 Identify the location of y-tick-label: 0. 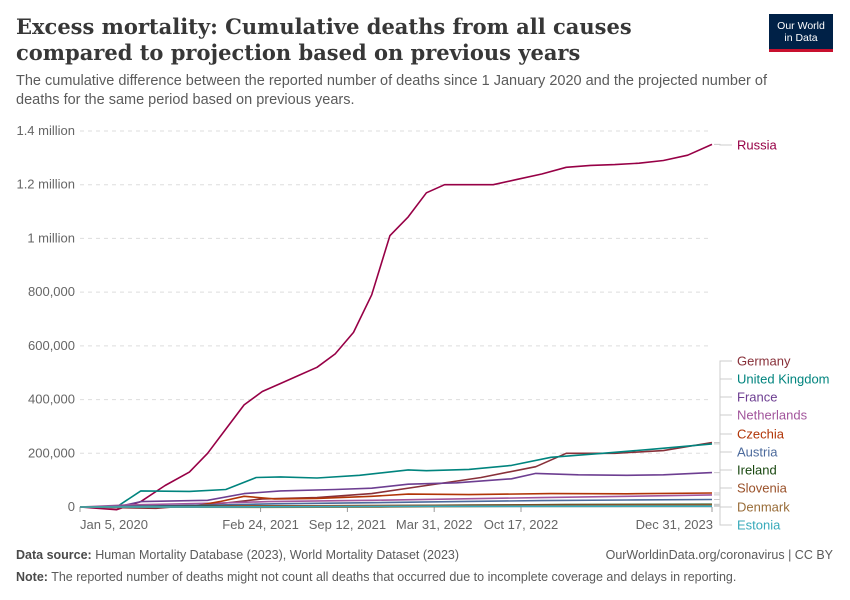
(71, 506).